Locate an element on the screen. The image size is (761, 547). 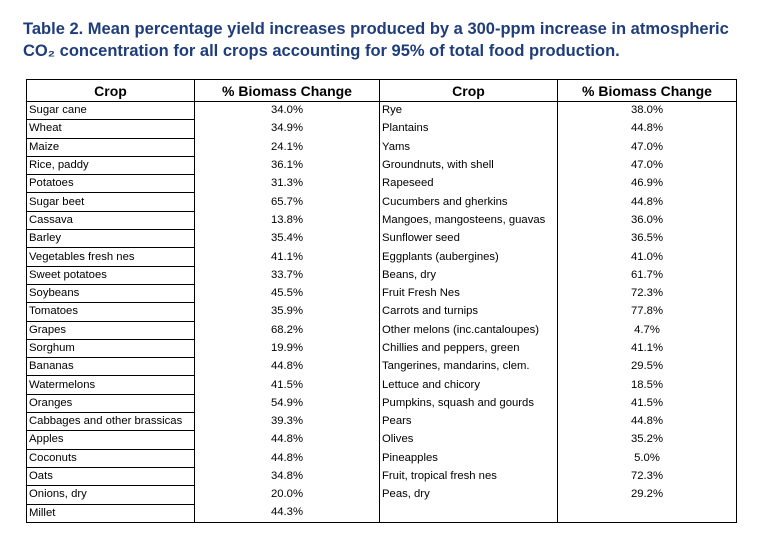
crop-right-cell: Sunflower seed is located at coordinates (468, 238).